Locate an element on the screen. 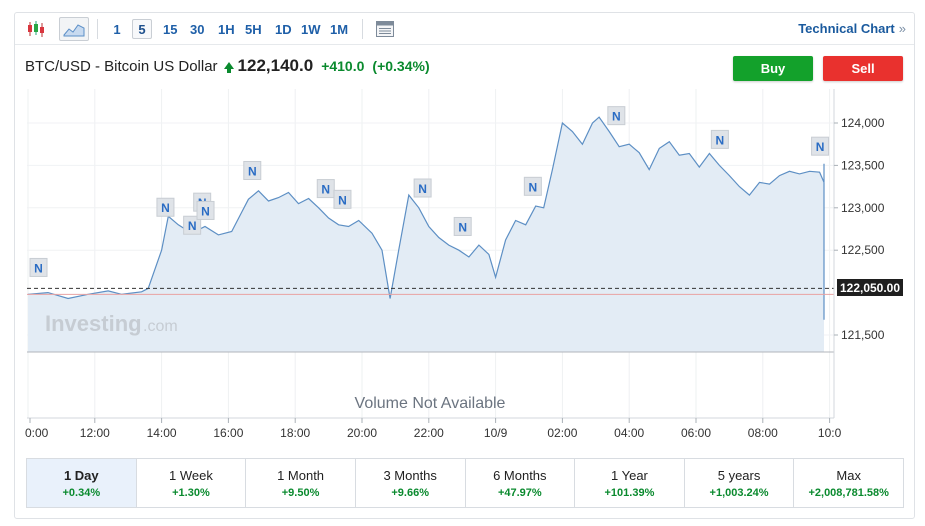 The width and height of the screenshot is (925, 526). x-tick-label: 08:00 is located at coordinates (763, 433).